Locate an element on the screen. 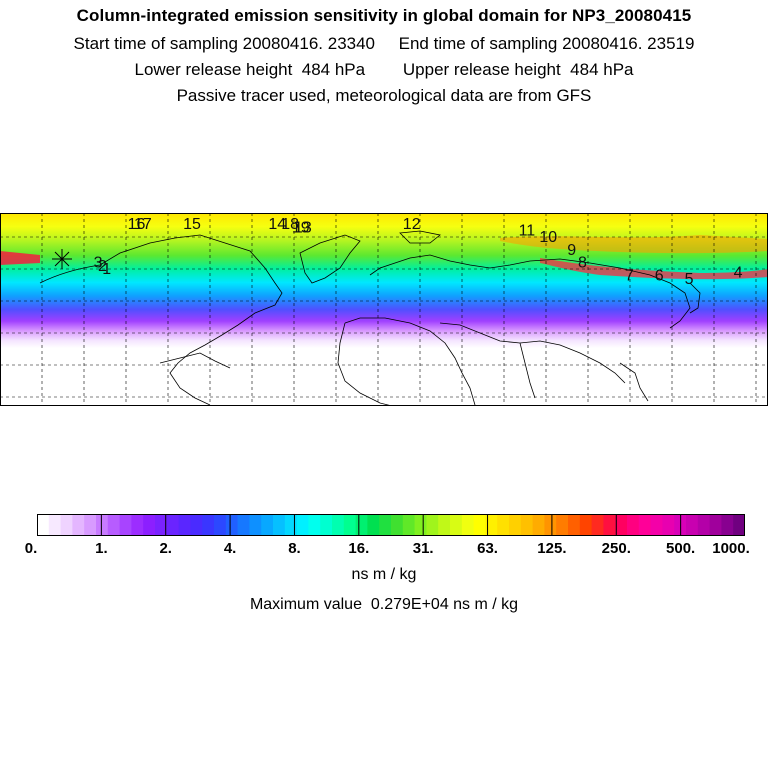  colorbar-tick-label: 2. is located at coordinates (165, 548).